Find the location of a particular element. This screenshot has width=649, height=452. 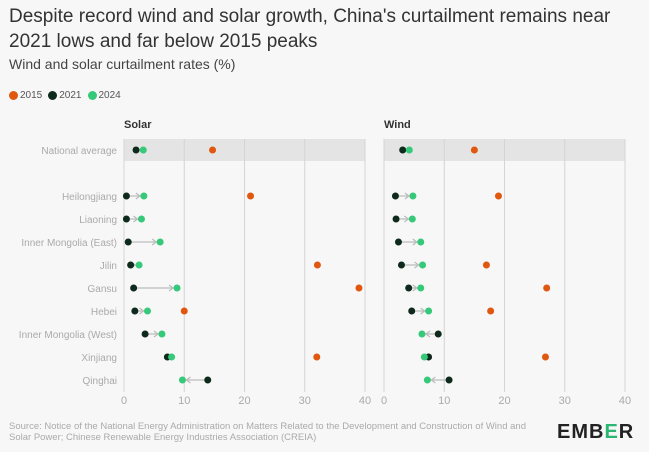

category-label: Qinghai is located at coordinates (100, 381).